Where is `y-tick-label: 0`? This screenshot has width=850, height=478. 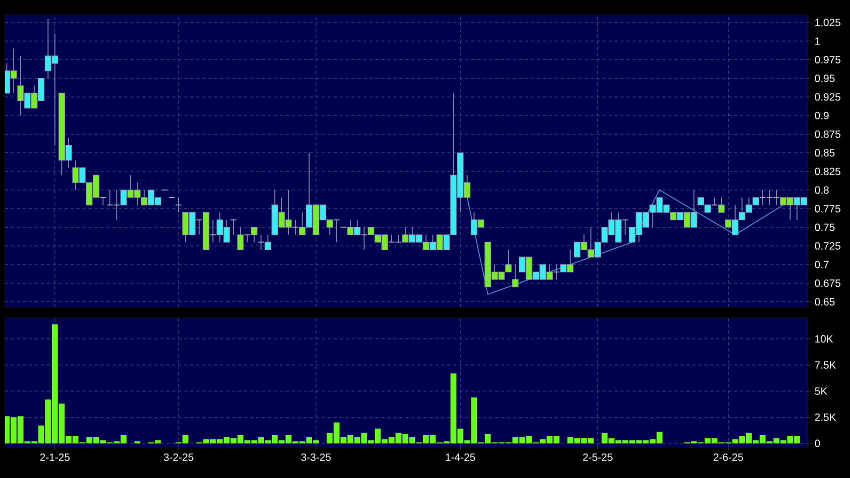
y-tick-label: 0 is located at coordinates (817, 444).